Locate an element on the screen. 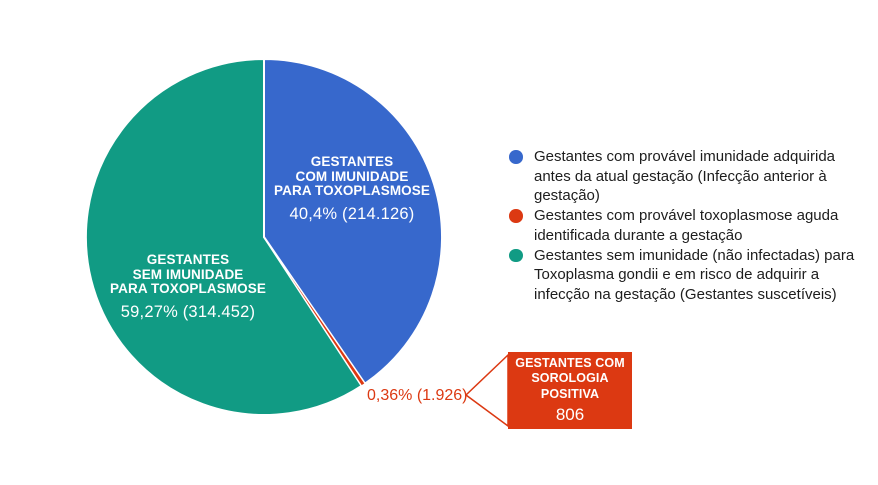 The width and height of the screenshot is (878, 485). slice-label-aguda-percent: 0,36% (1.926) is located at coordinates (417, 395).